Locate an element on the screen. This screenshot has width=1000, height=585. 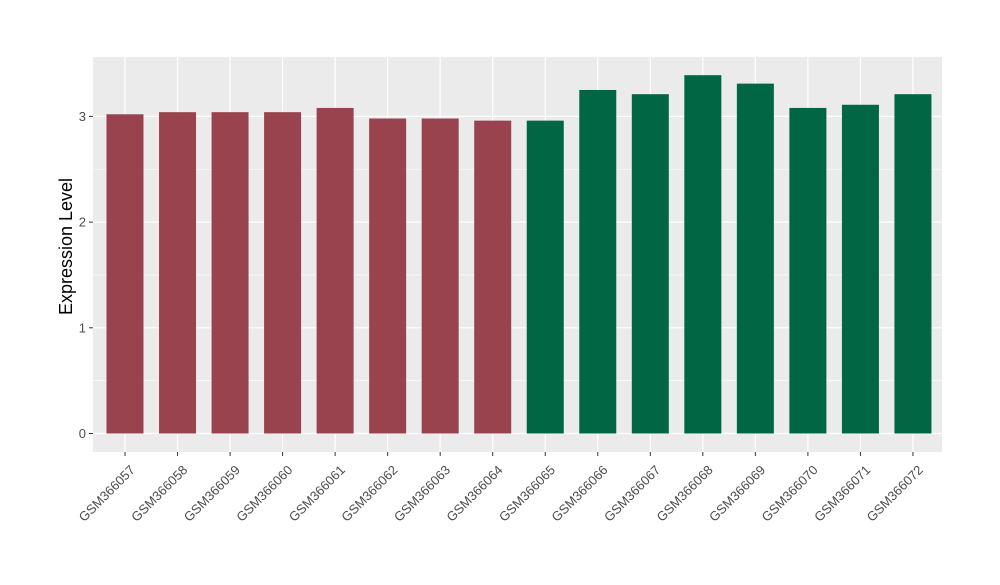
bar-GSM366068 is located at coordinates (703, 254).